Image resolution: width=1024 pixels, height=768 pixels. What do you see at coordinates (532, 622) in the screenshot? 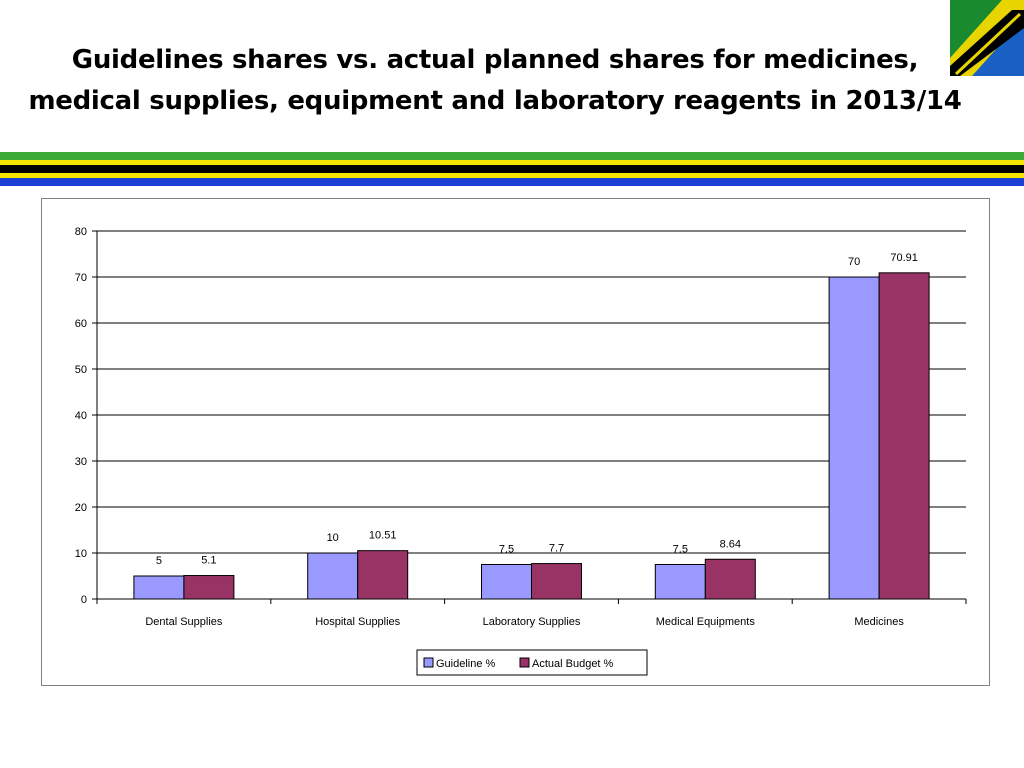
I see `x-tick-label: Laboratory Supplies` at bounding box center [532, 622].